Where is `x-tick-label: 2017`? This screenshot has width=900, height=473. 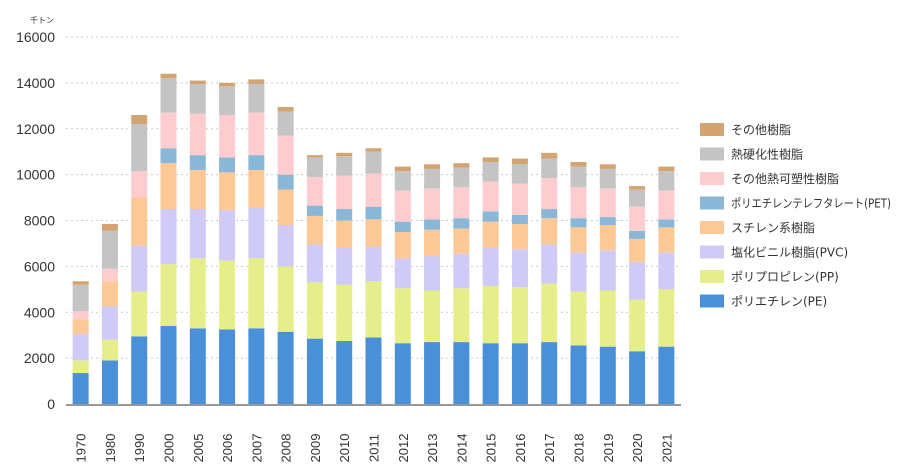 x-tick-label: 2017 is located at coordinates (549, 448).